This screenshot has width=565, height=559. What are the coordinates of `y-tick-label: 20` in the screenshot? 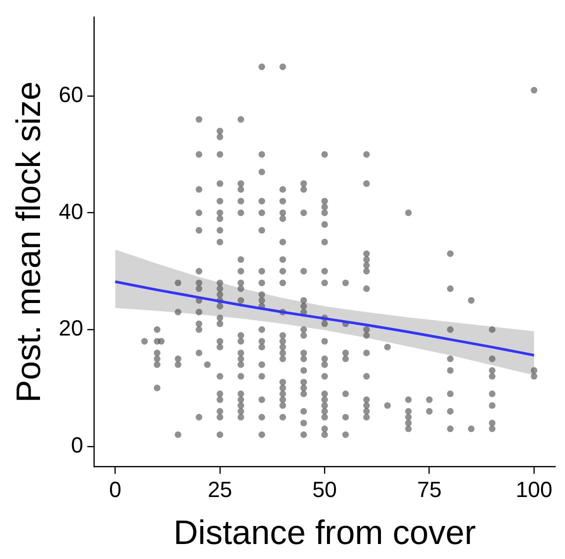 It's located at (71, 328).